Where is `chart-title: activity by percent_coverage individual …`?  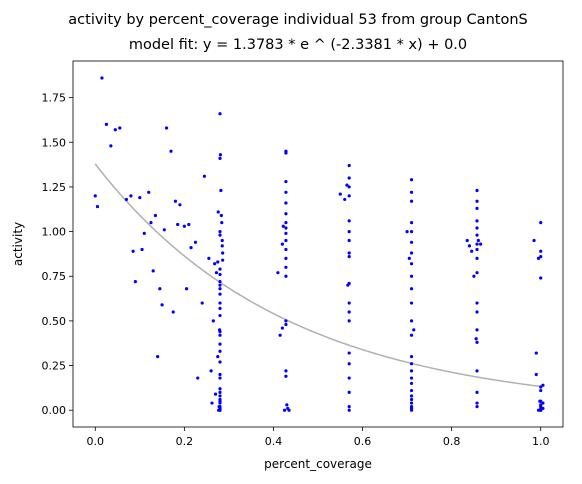 chart-title: activity by percent_coverage individual … is located at coordinates (297, 20).